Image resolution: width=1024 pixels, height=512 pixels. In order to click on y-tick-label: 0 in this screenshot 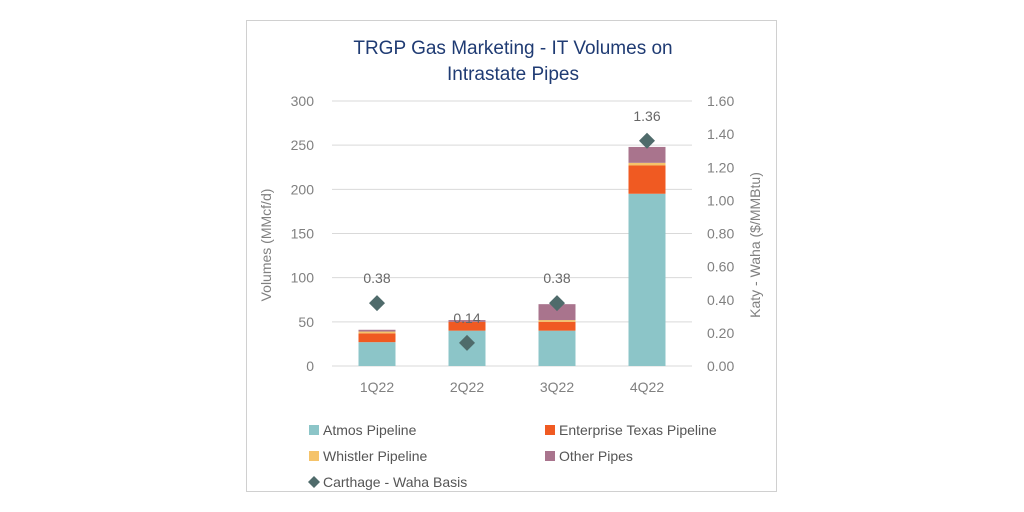, I will do `click(310, 366)`.